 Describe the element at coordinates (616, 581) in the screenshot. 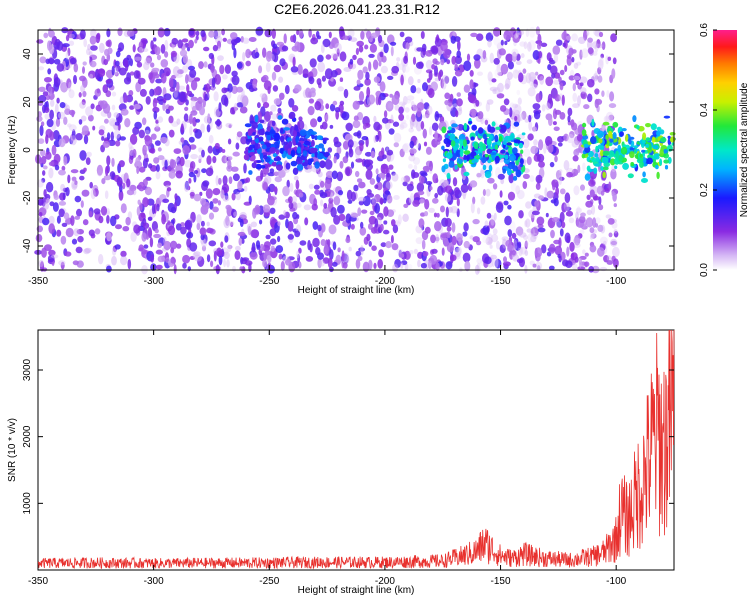

I see `x-tick-label: -100` at that location.